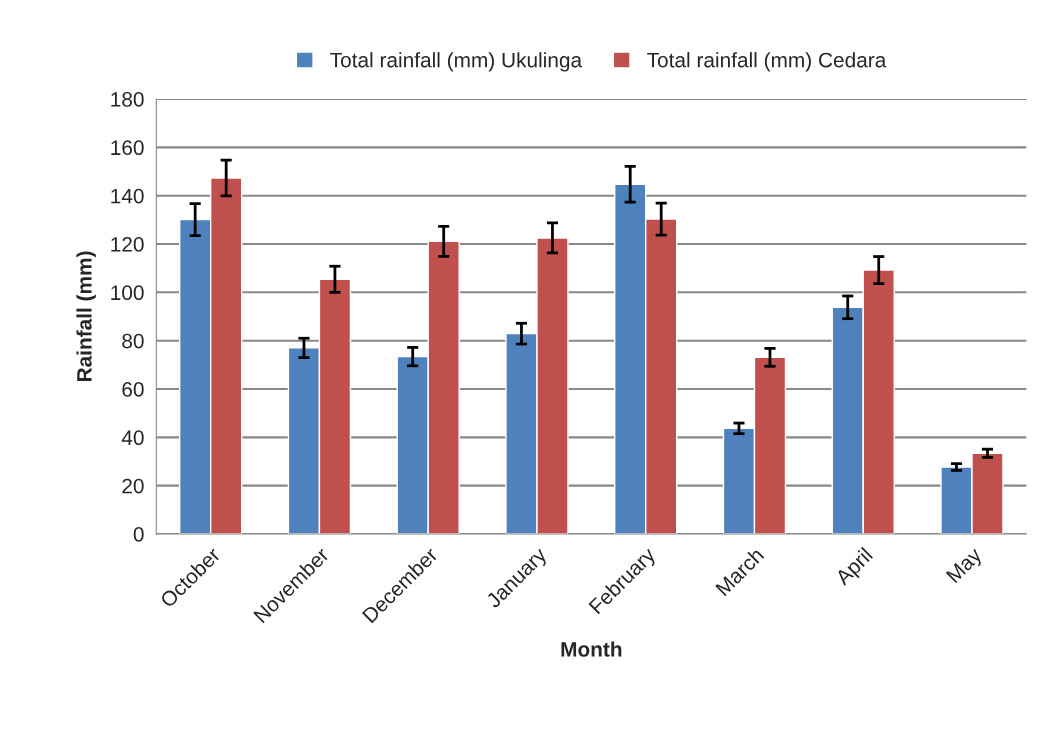  I want to click on legend-label: Total rainfall (mm) Cedara, so click(767, 62).